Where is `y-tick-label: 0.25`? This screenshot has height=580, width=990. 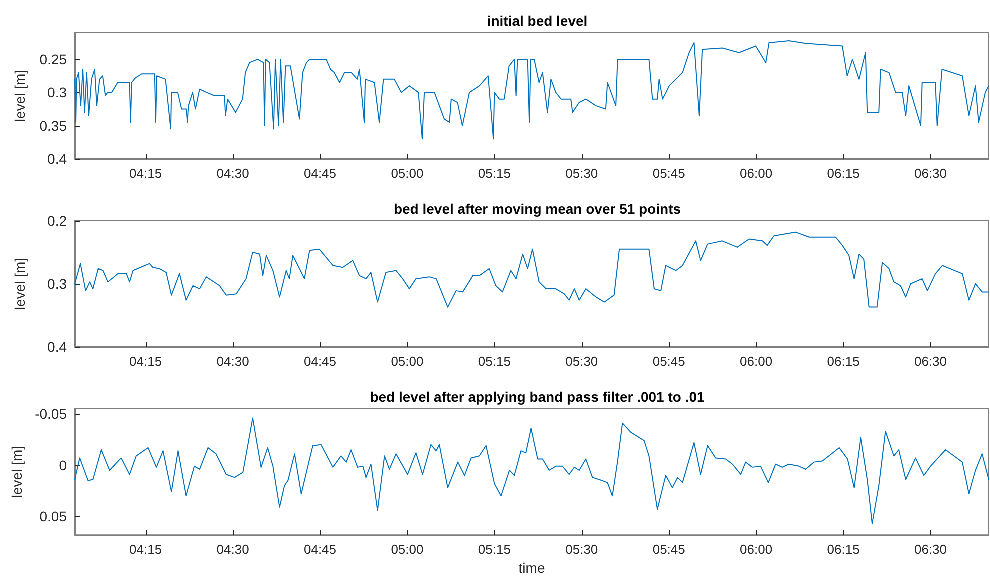 y-tick-label: 0.25 is located at coordinates (54, 60).